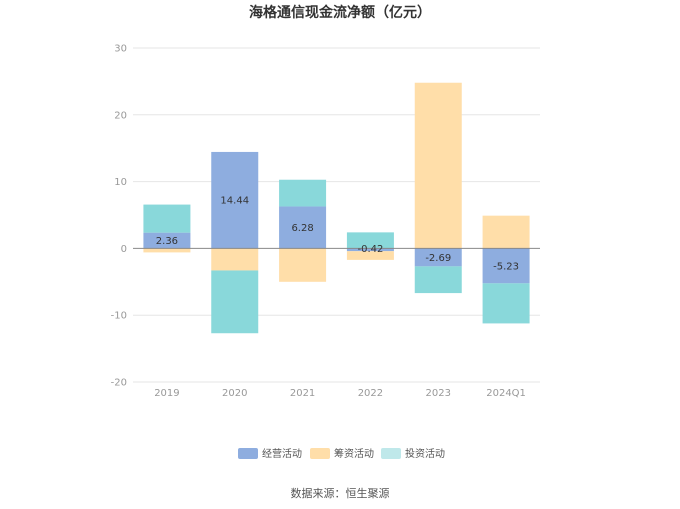  Describe the element at coordinates (340, 12) in the screenshot. I see `chart-title: 海格通信现金流净额（亿元）` at that location.